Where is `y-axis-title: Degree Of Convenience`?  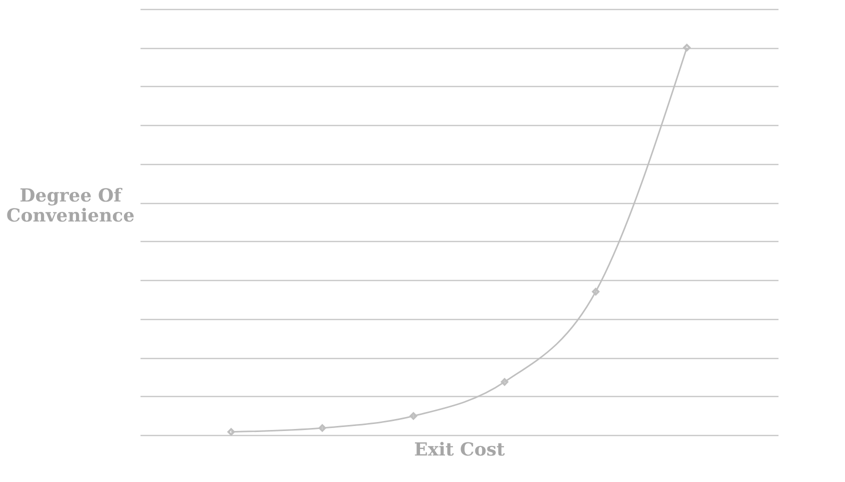 y-axis-title: Degree Of Convenience is located at coordinates (70, 206).